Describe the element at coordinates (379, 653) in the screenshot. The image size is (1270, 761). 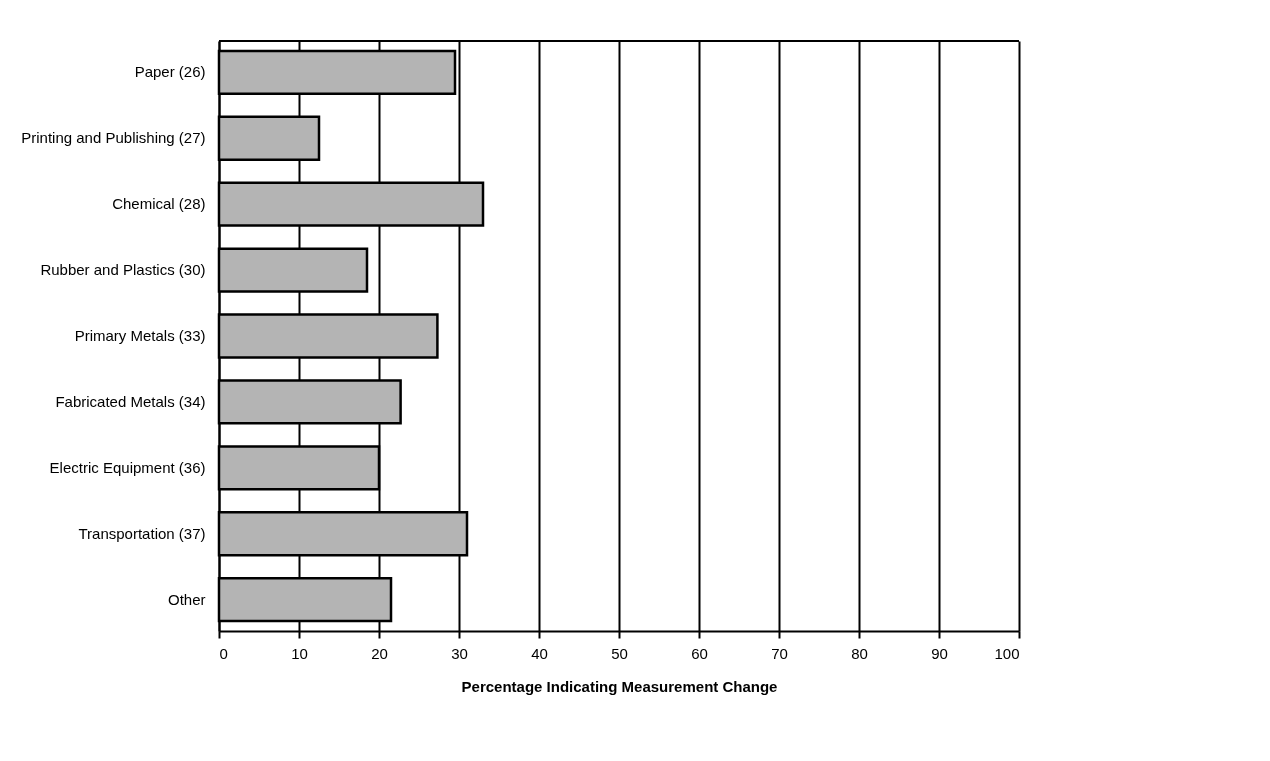
I see `x-tick-label: 20` at that location.